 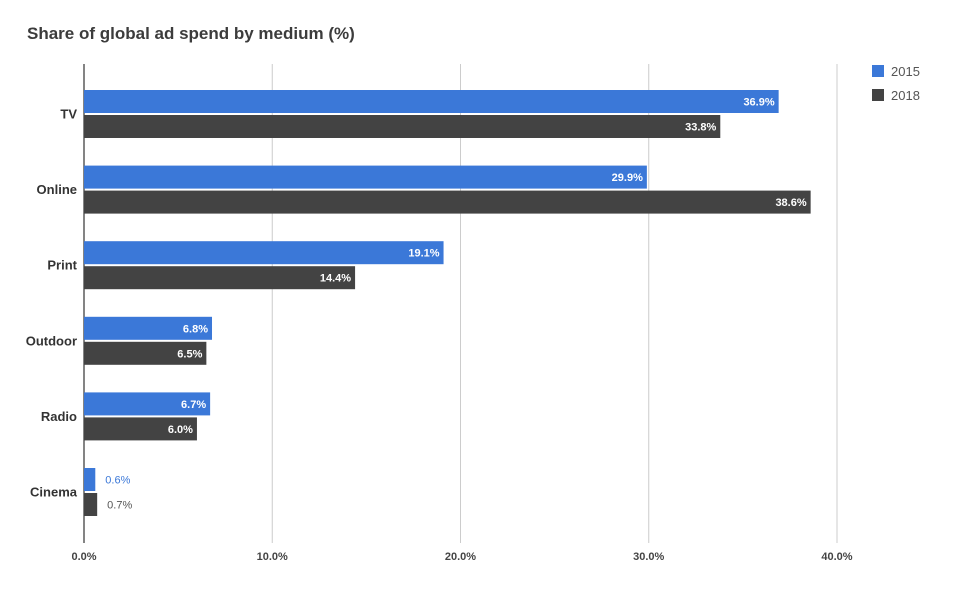 What do you see at coordinates (423, 254) in the screenshot?
I see `data-label: 19.1%` at bounding box center [423, 254].